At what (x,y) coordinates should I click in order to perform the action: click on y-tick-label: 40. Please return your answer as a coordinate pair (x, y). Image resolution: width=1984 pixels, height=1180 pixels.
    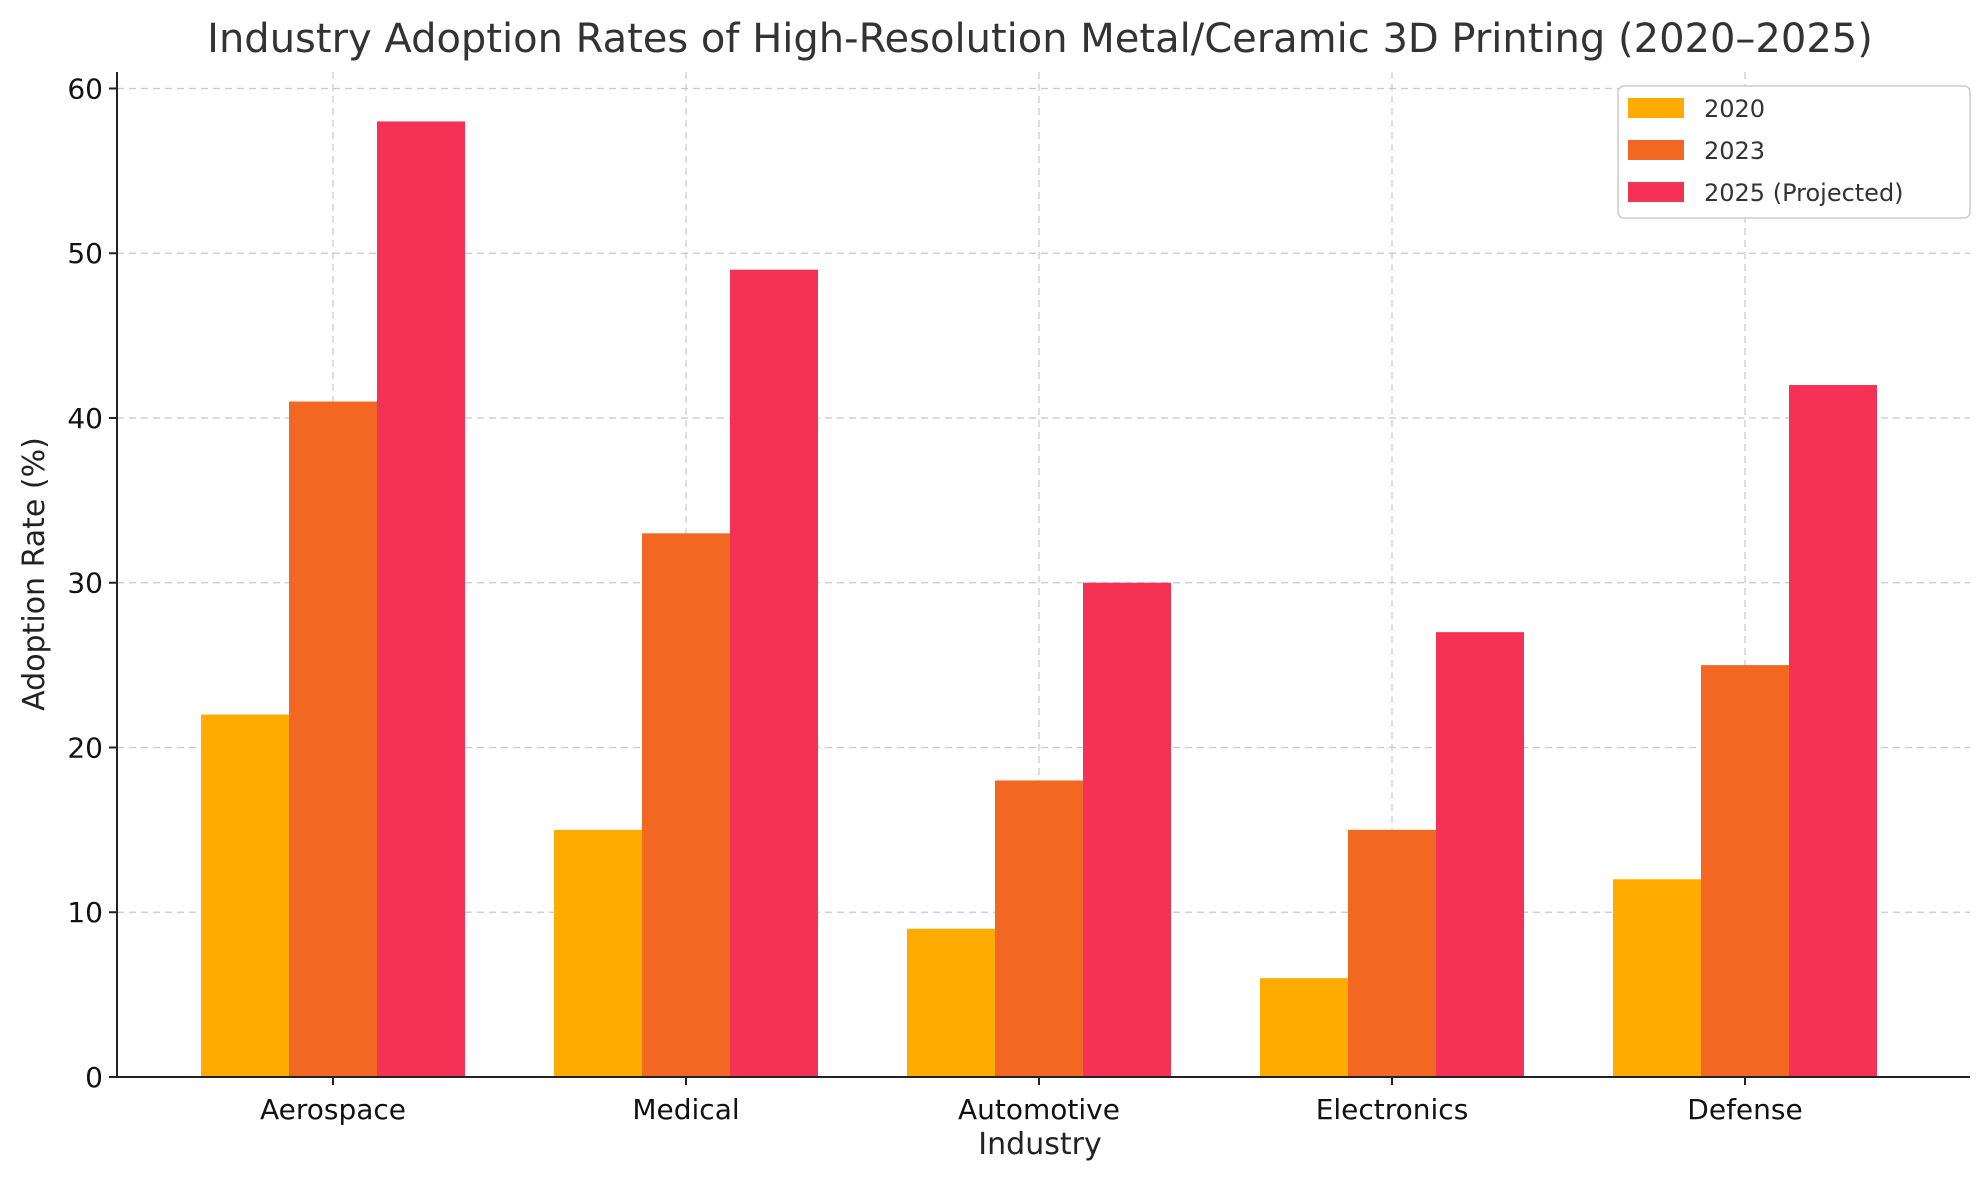
    Looking at the image, I should click on (85, 418).